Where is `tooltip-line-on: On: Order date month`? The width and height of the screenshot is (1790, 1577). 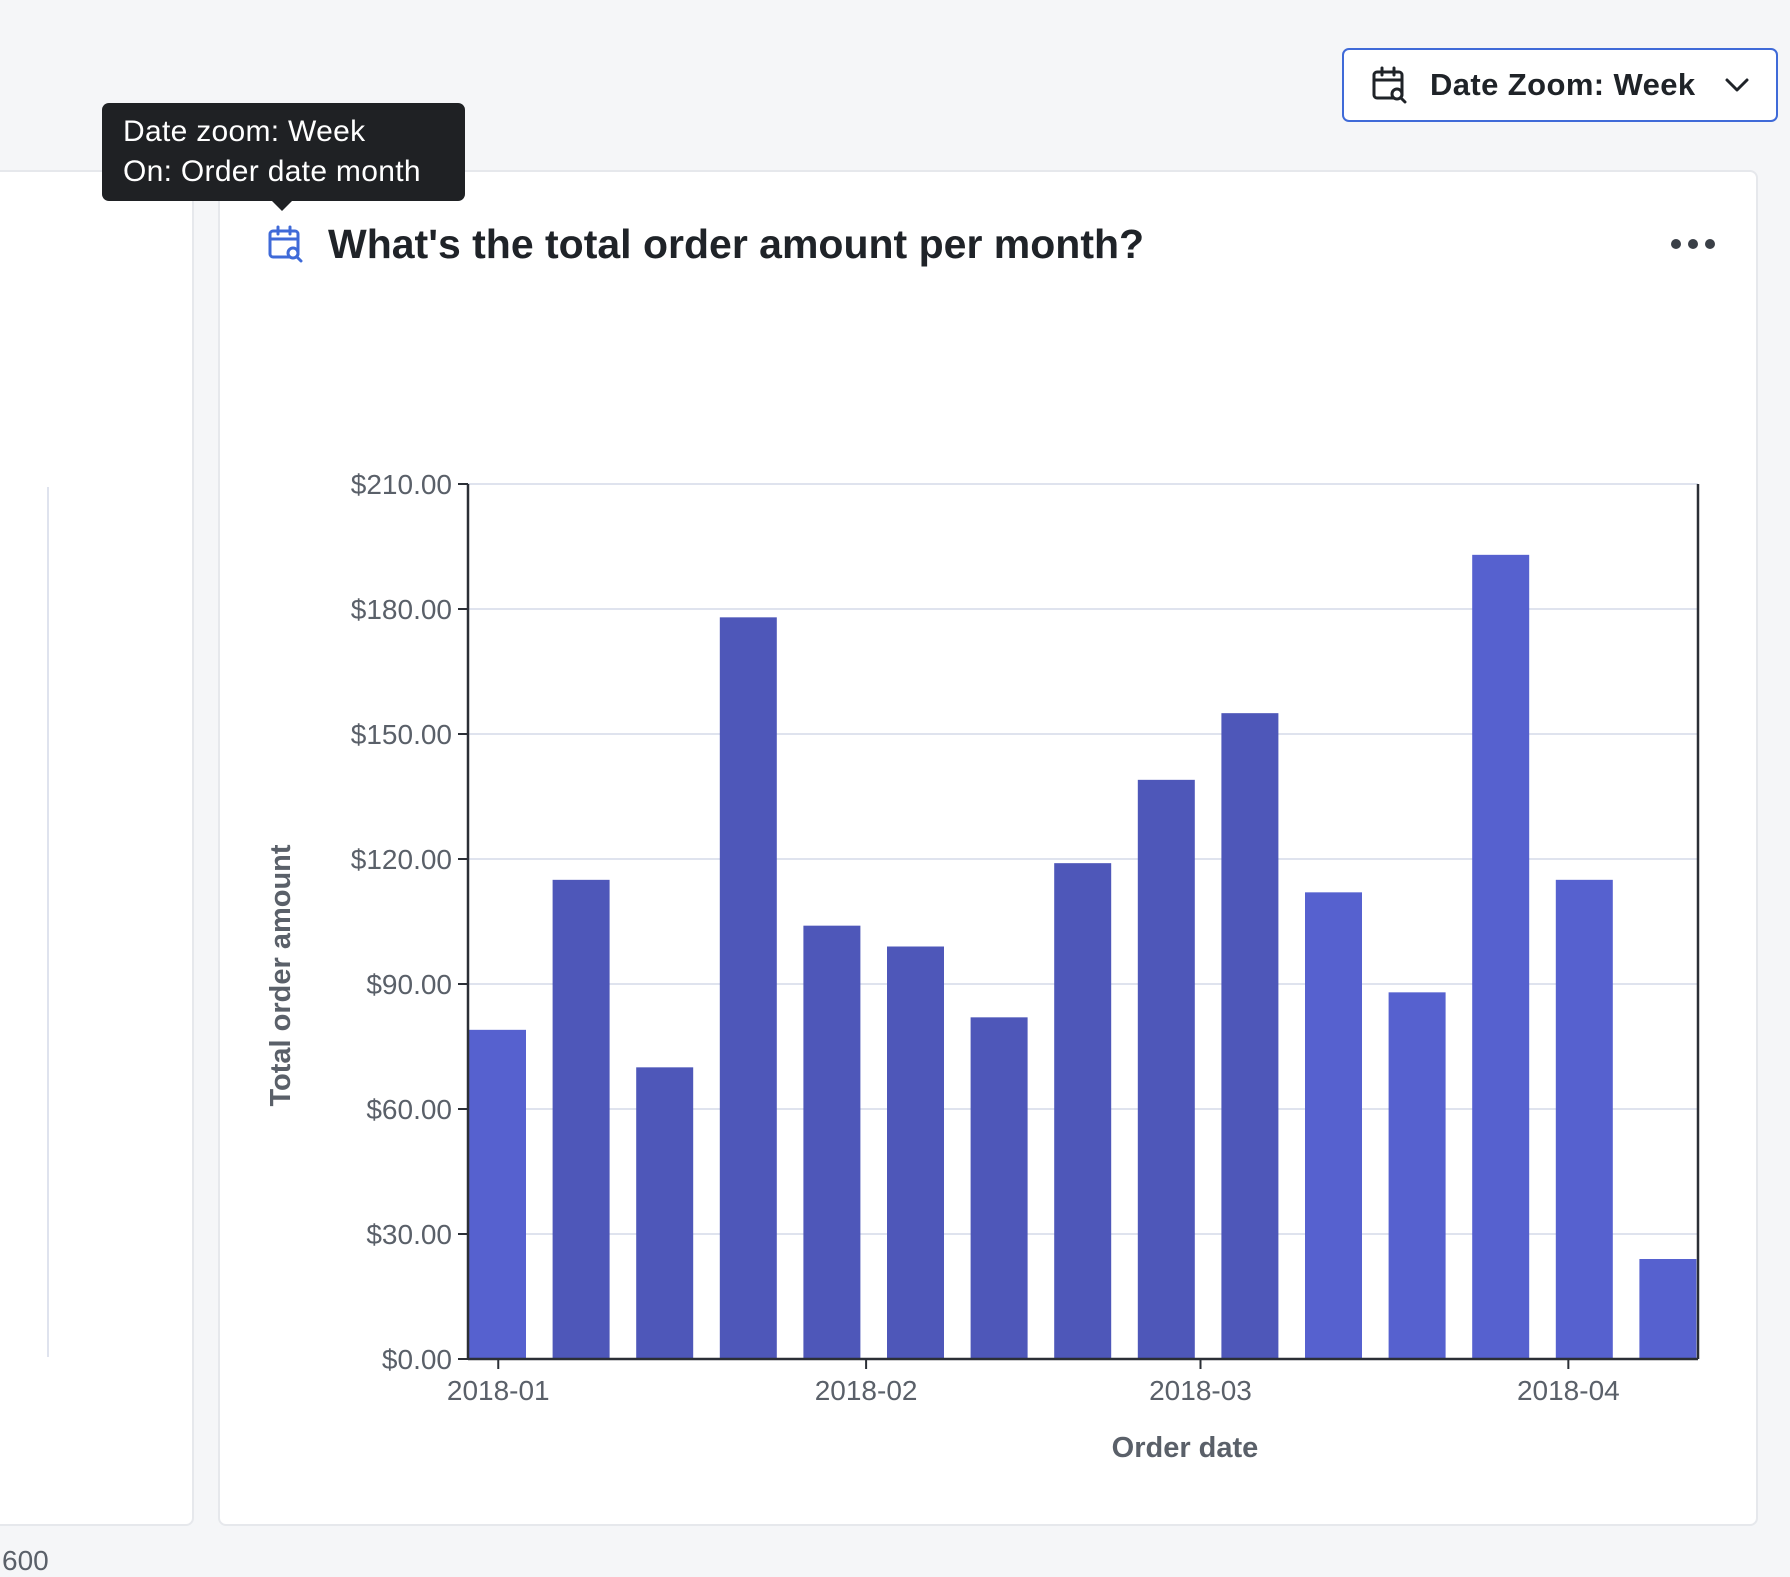 tooltip-line-on: On: Order date month is located at coordinates (272, 171).